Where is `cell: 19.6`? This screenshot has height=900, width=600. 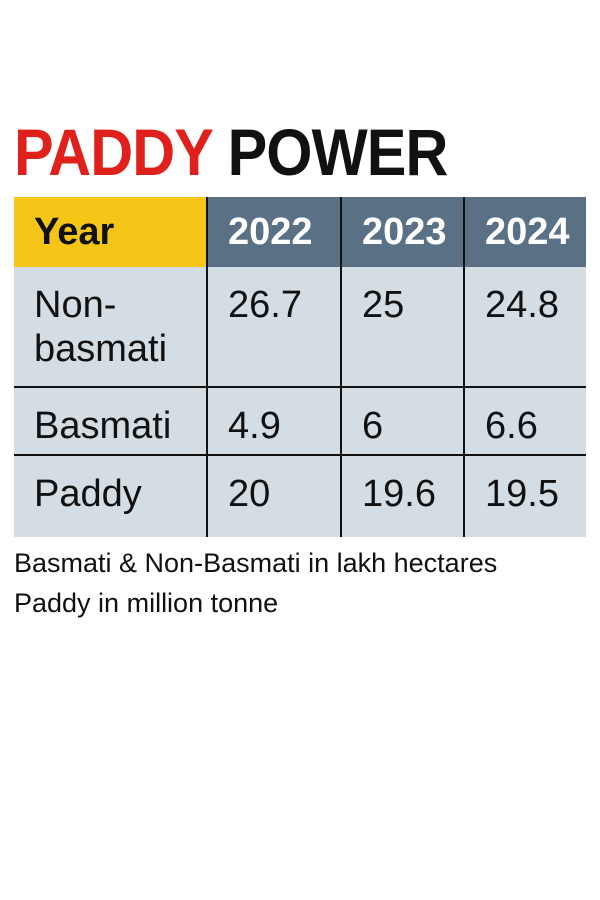 cell: 19.6 is located at coordinates (402, 495).